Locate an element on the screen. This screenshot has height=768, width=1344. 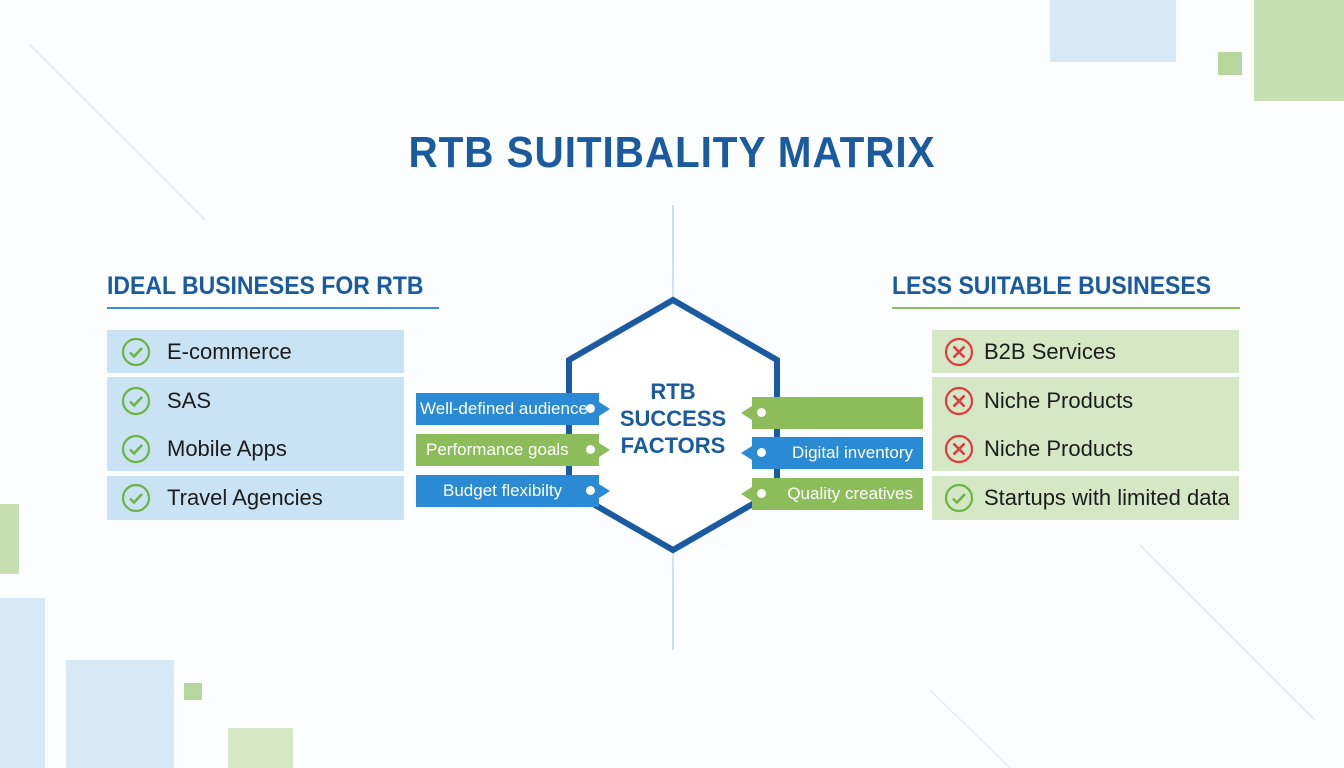
list-item: E-commerce is located at coordinates (255, 352).